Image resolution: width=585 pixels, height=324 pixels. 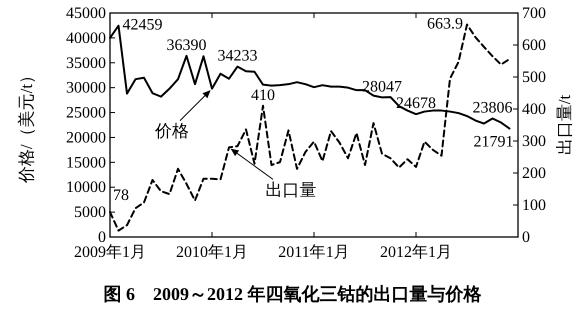 I want to click on x-tick-label: 2009年1月, so click(x=110, y=252).